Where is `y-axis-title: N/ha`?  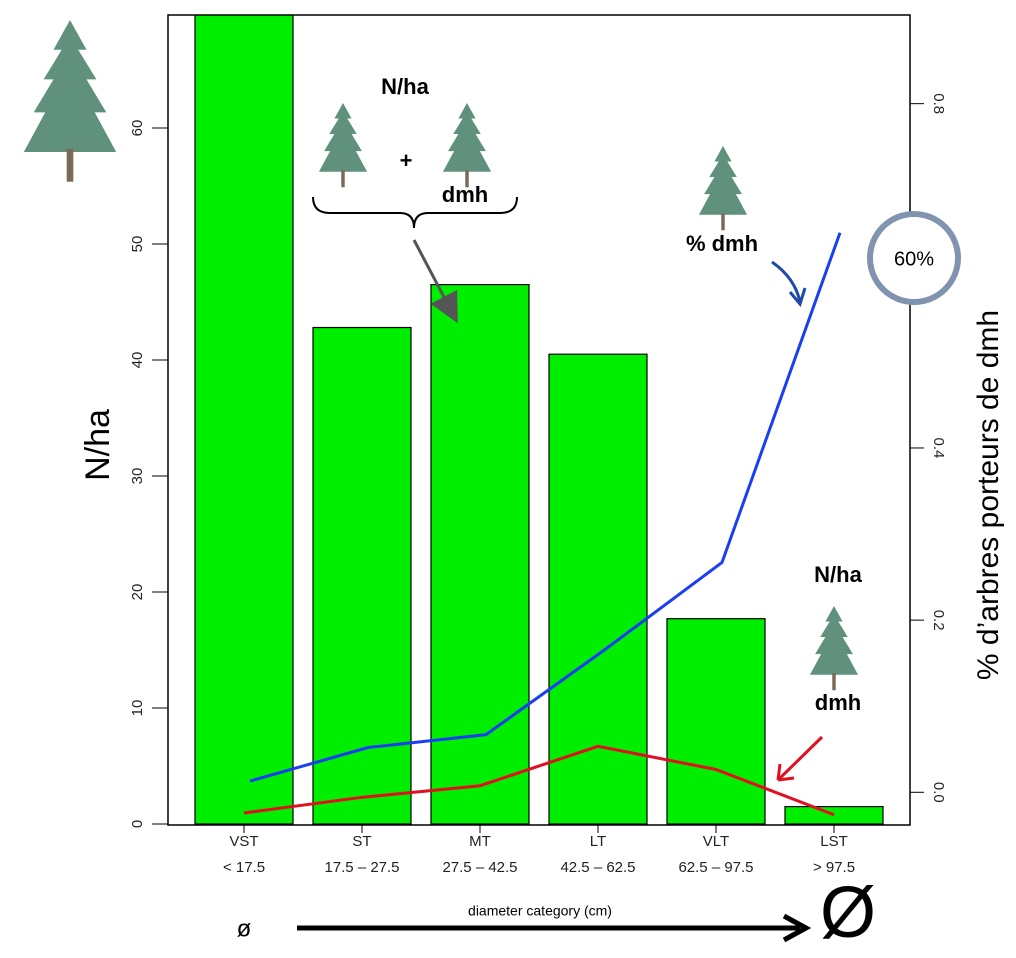 y-axis-title: N/ha is located at coordinates (98, 445).